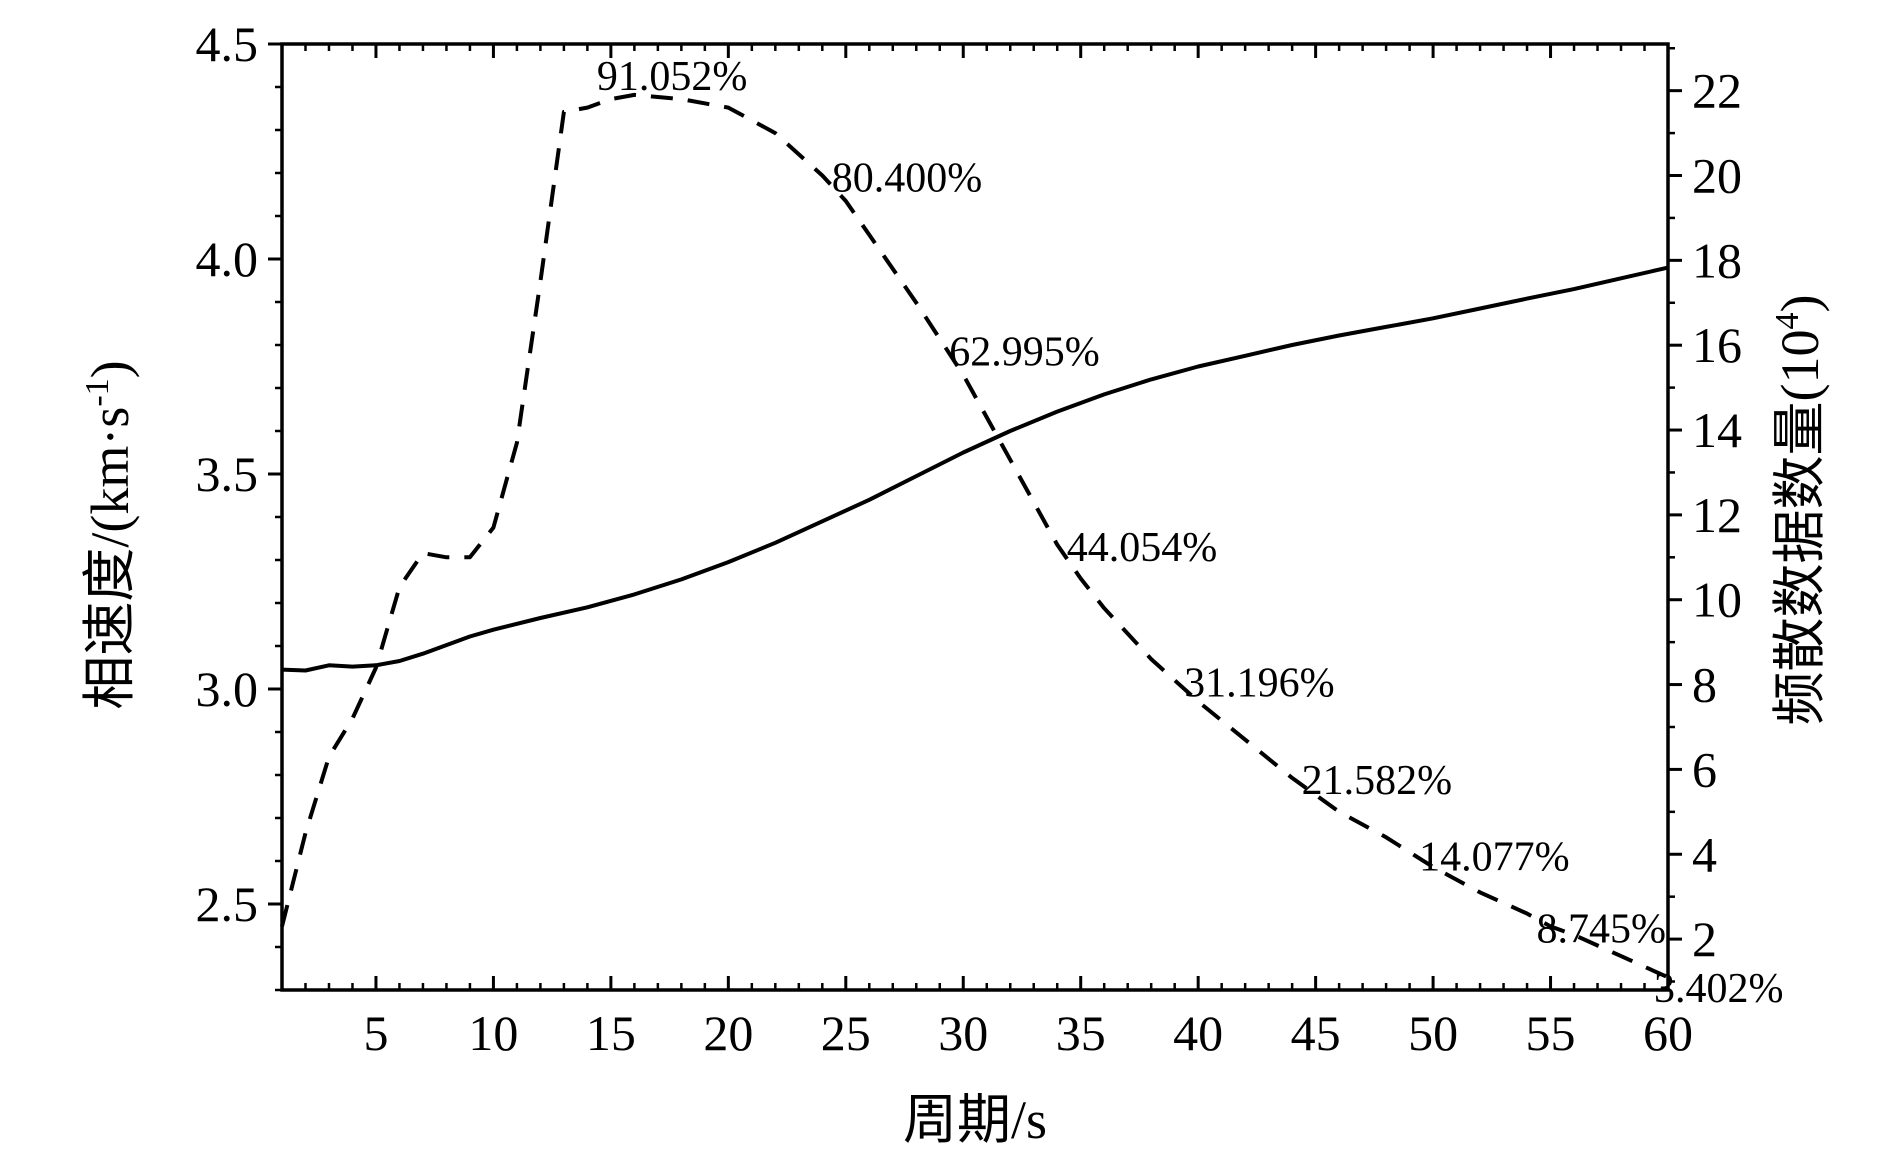 This screenshot has width=1891, height=1163. What do you see at coordinates (1081, 1033) in the screenshot?
I see `x-tick-label: 35` at bounding box center [1081, 1033].